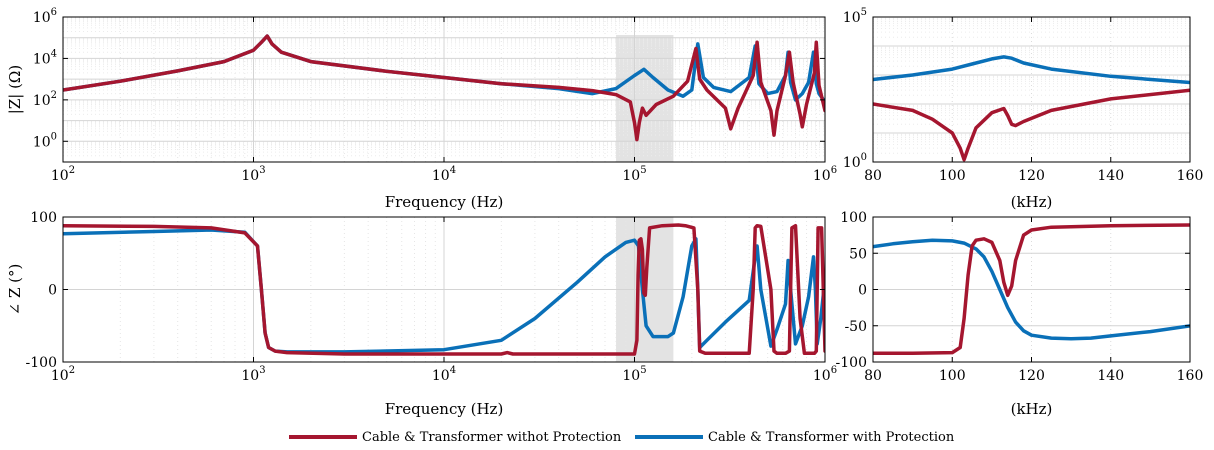 The height and width of the screenshot is (450, 1214). I want to click on y-tick-label: 10⁶, so click(45, 16).